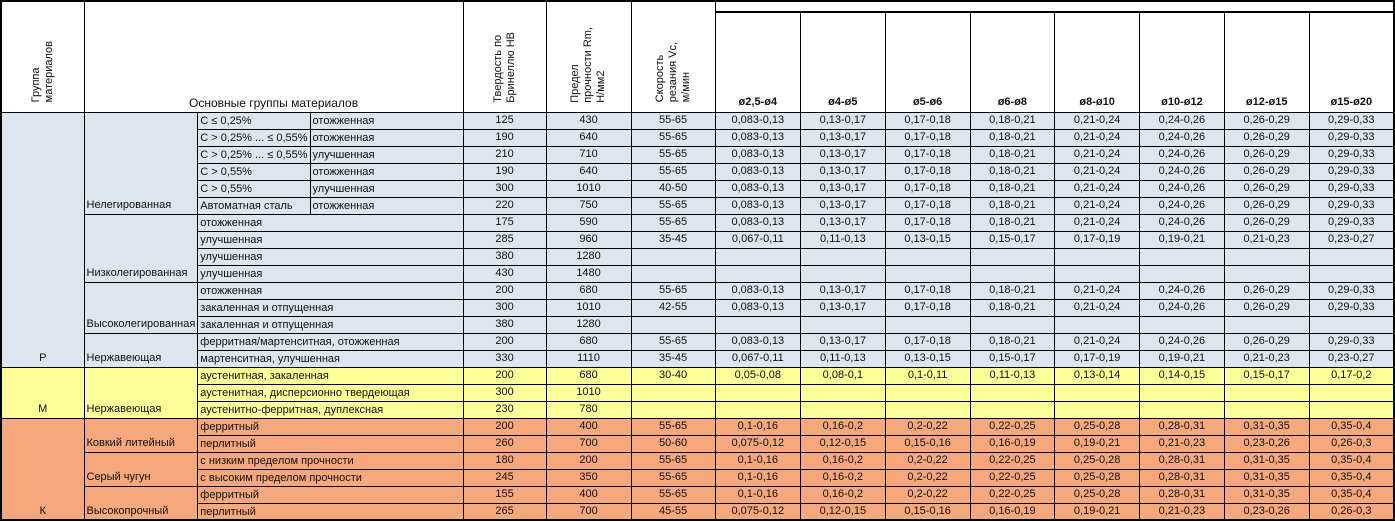 Image resolution: width=1395 pixels, height=522 pixels. Describe the element at coordinates (254, 154) in the screenshot. I see `spec-cell: C > 0,25% ... ≤ 0,55%` at that location.